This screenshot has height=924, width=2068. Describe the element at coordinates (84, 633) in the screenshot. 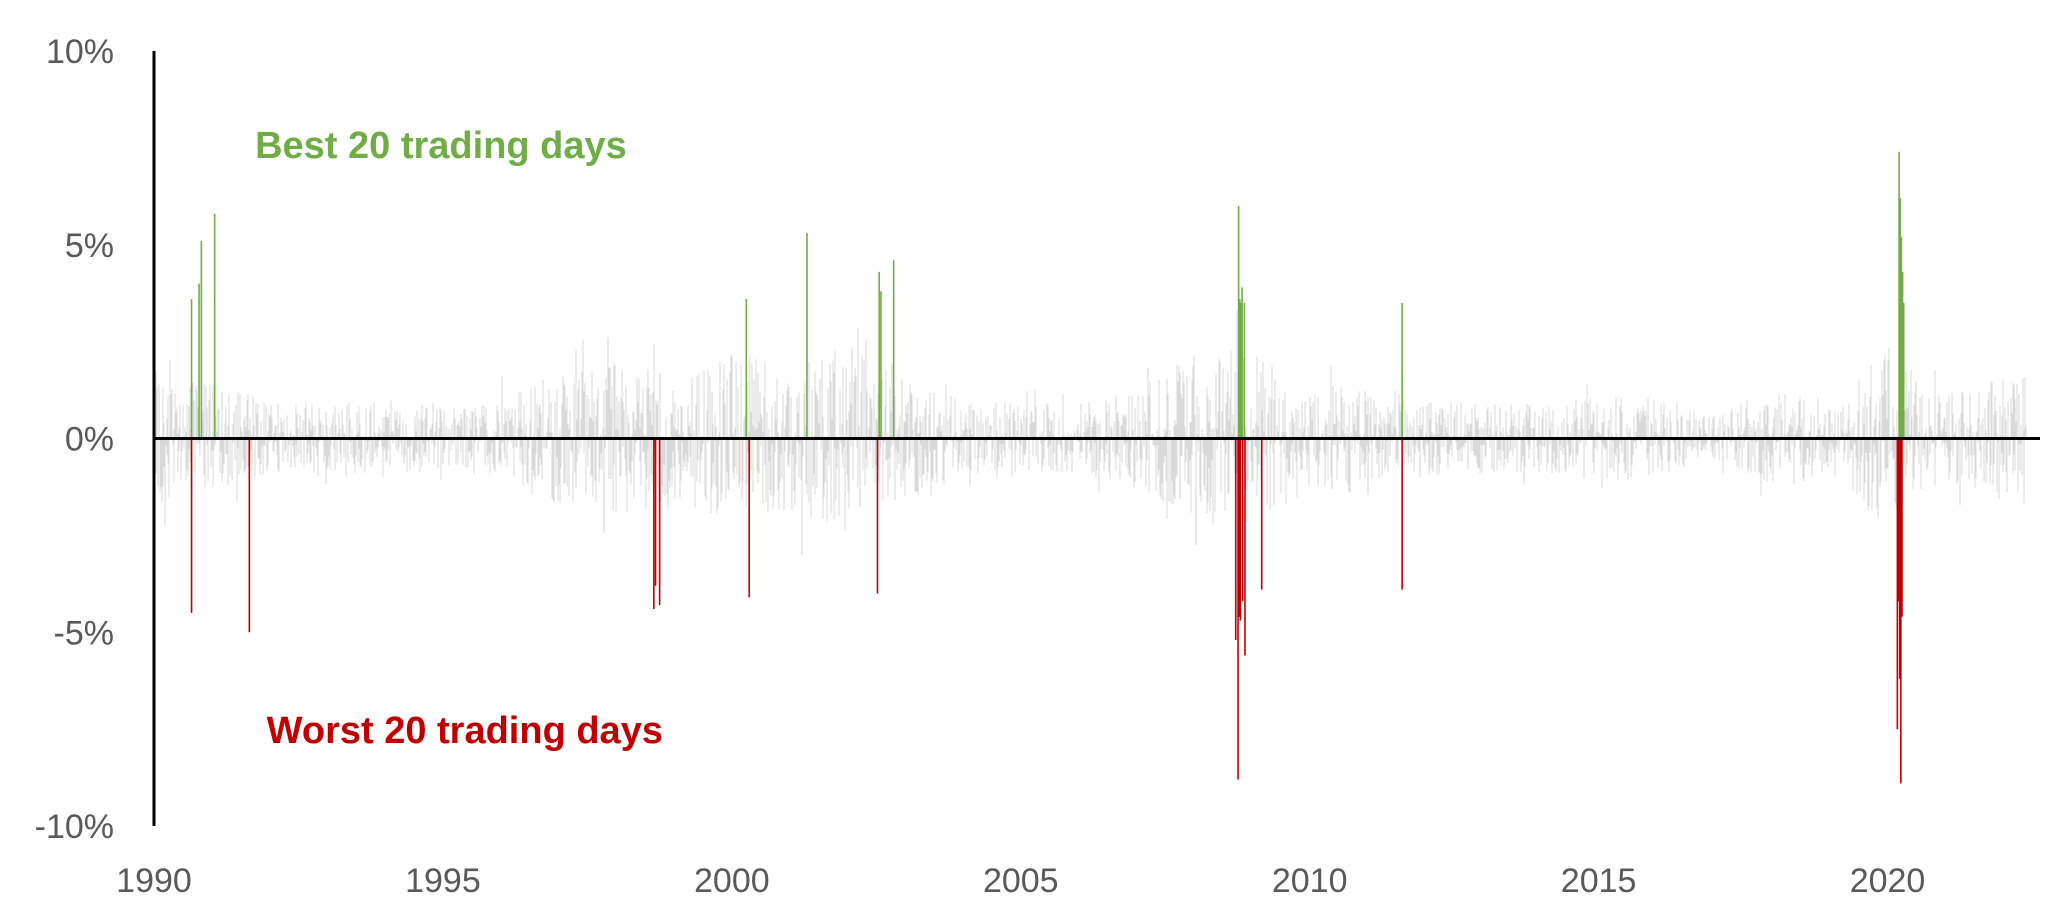

I see `y-tick-label: -5%` at that location.